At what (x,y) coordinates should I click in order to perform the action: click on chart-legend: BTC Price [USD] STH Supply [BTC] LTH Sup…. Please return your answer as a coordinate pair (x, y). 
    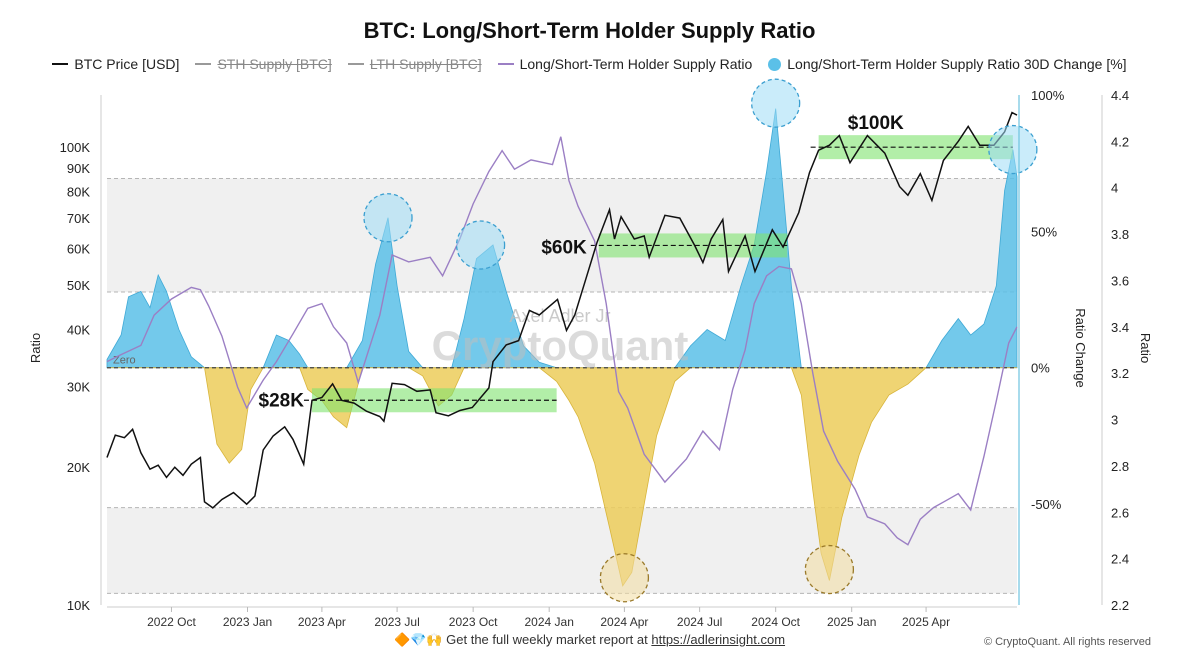
    Looking at the image, I should click on (589, 64).